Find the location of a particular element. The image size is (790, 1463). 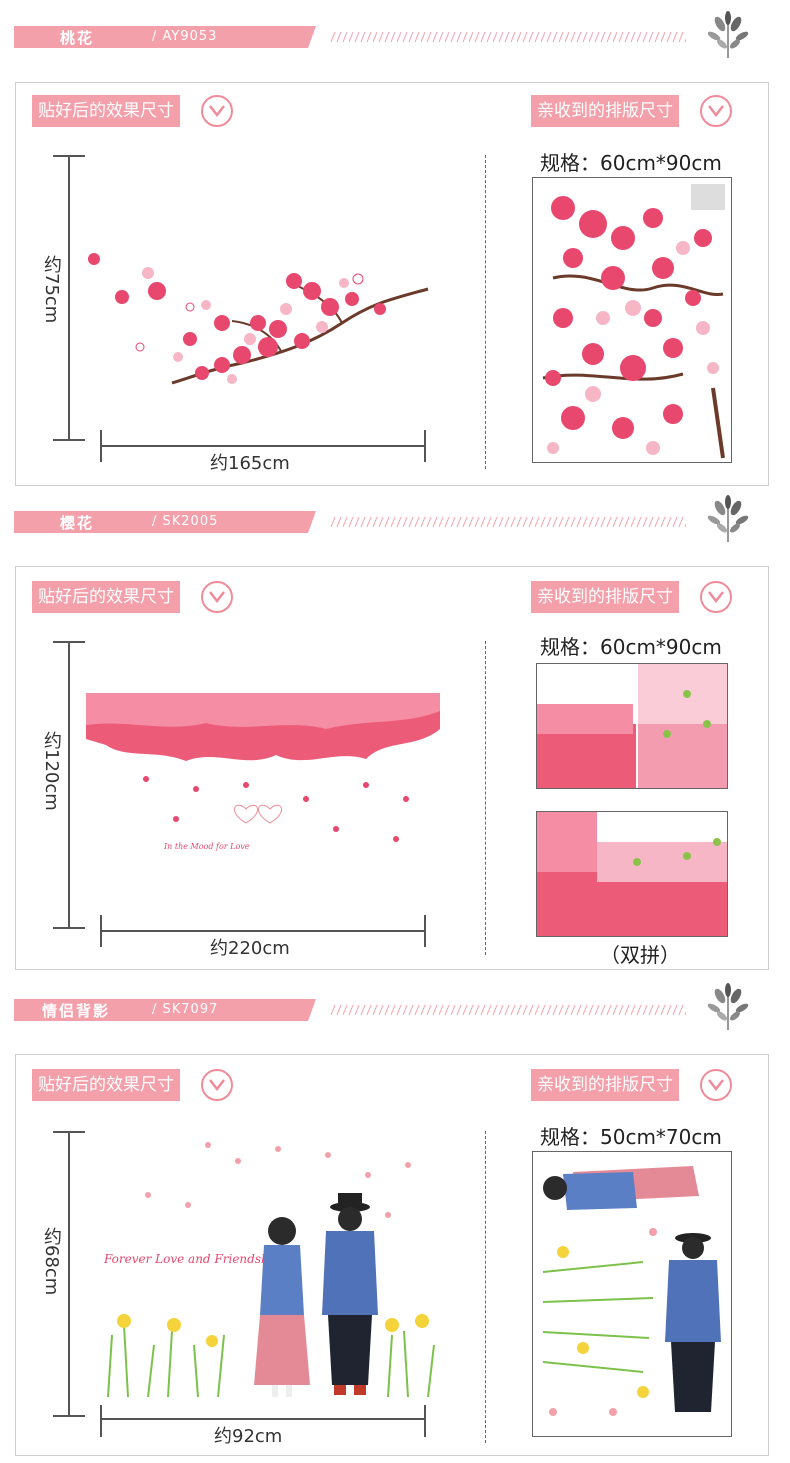

sakura-canopy-illustration: In the Mood for Love is located at coordinates (263, 772).